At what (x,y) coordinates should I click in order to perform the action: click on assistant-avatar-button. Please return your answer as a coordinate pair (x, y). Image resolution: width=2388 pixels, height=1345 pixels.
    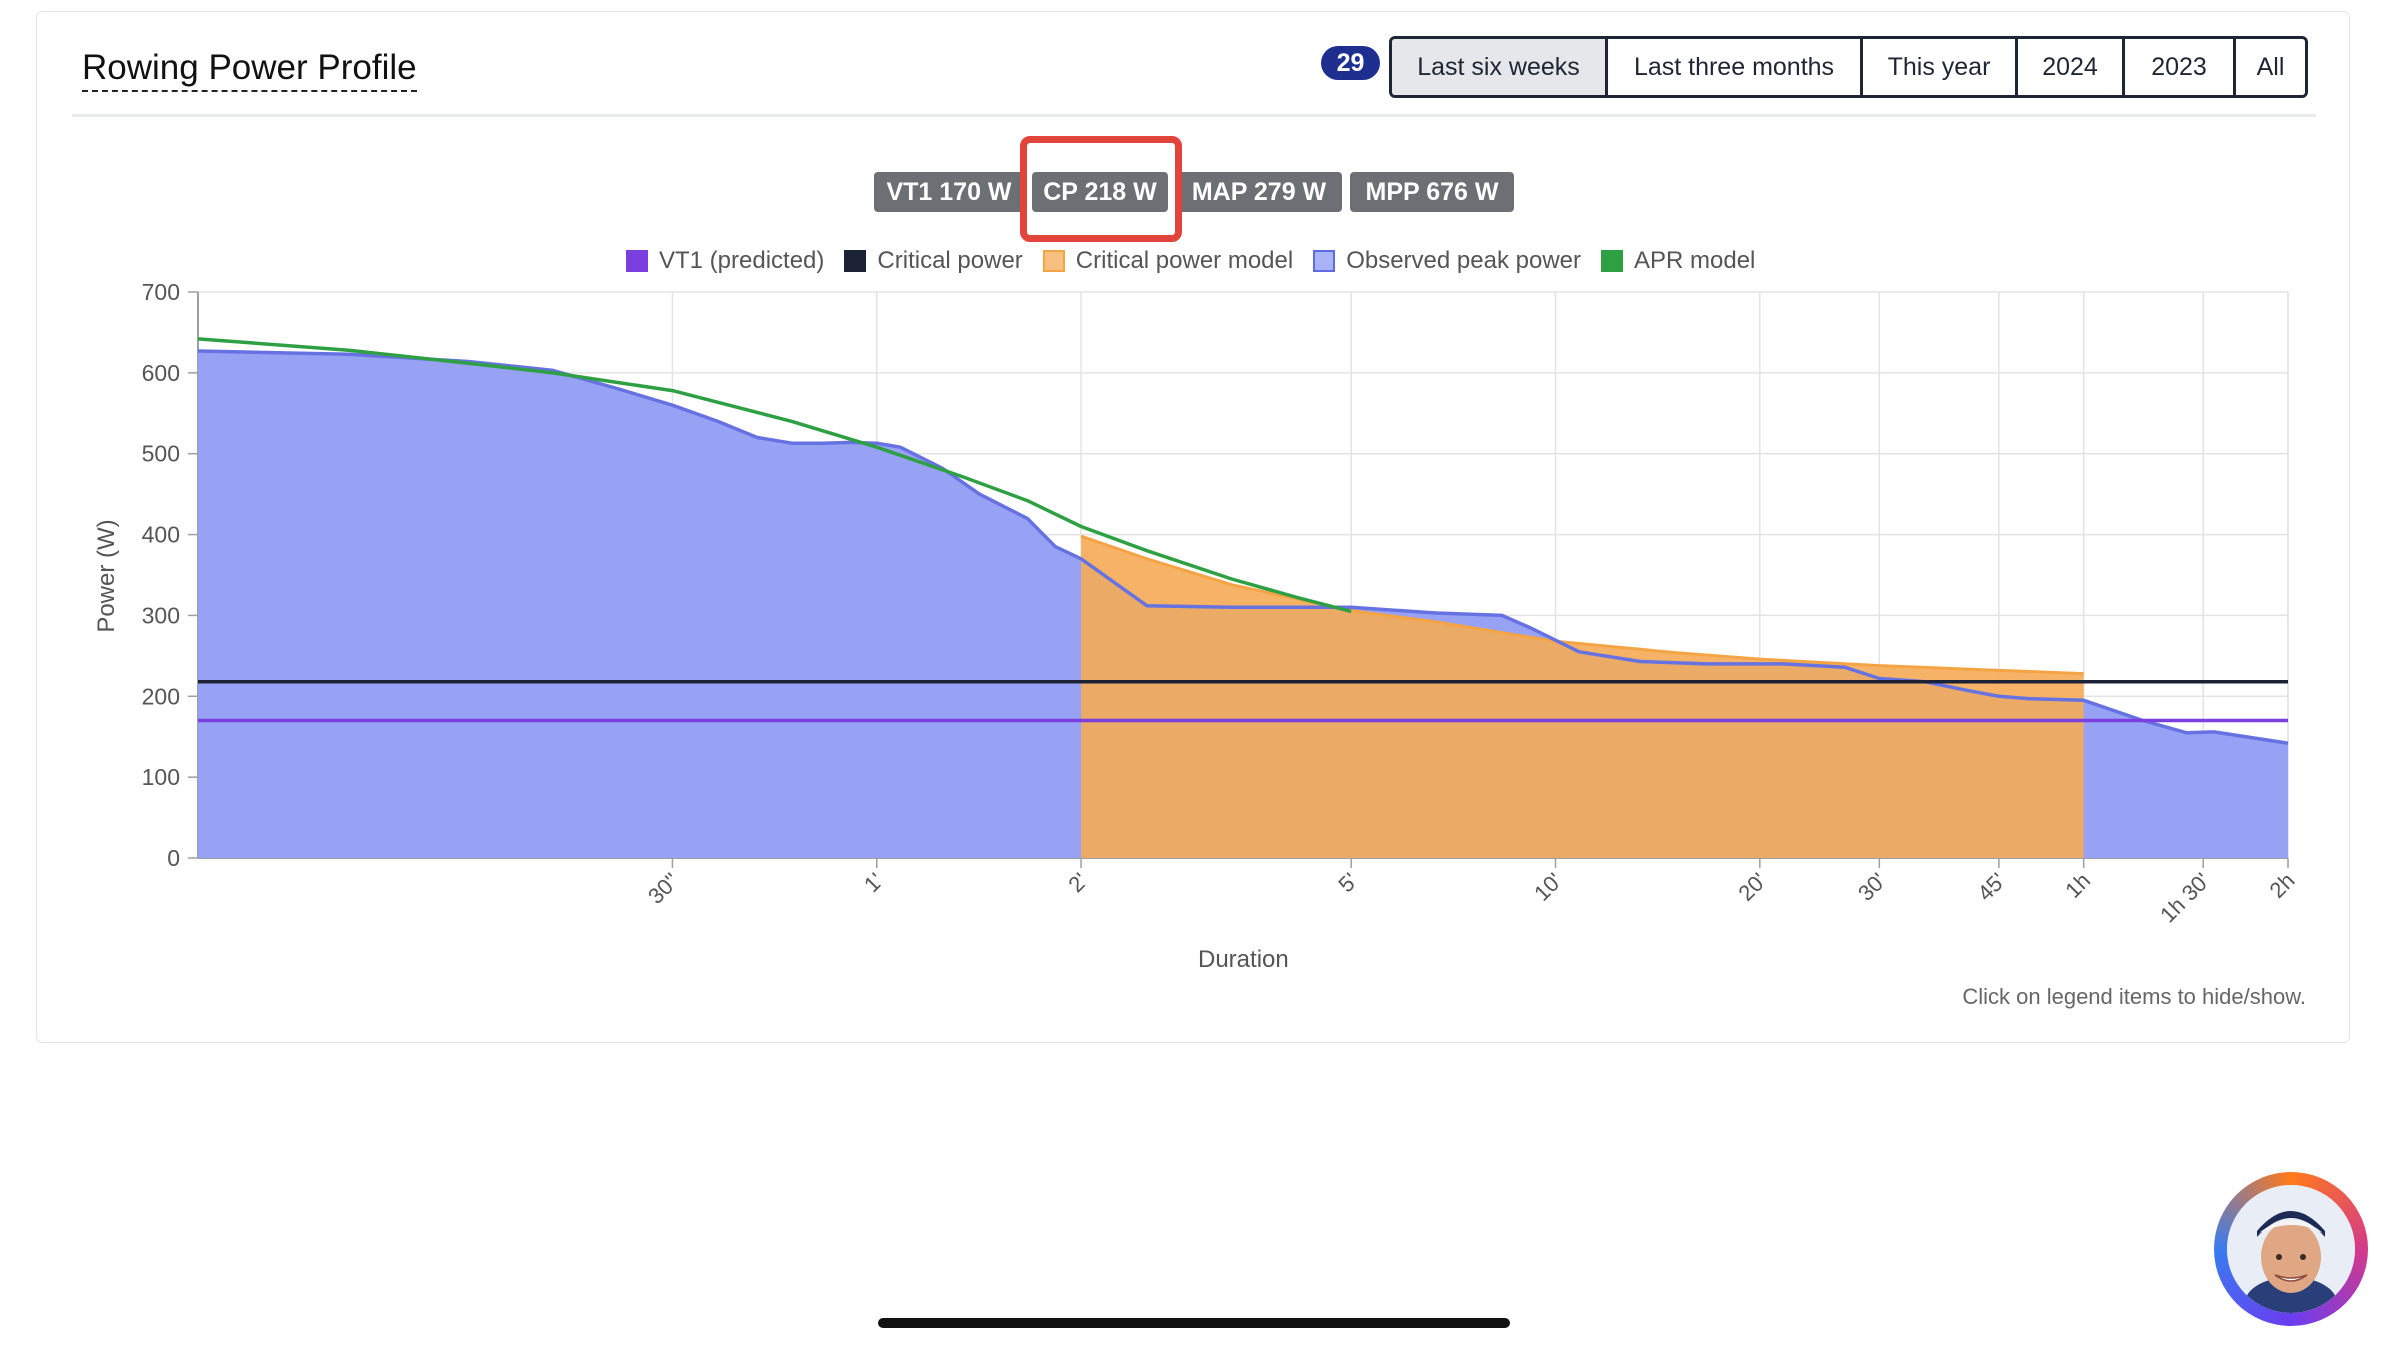
    Looking at the image, I should click on (2291, 1249).